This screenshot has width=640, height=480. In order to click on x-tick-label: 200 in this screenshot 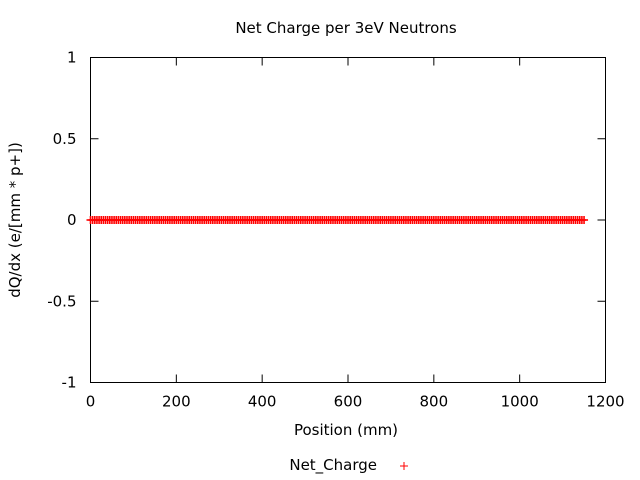, I will do `click(176, 402)`.